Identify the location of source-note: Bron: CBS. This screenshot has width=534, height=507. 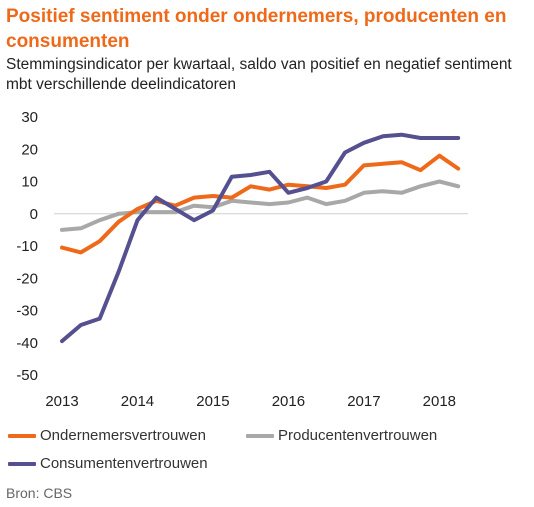
(39, 493).